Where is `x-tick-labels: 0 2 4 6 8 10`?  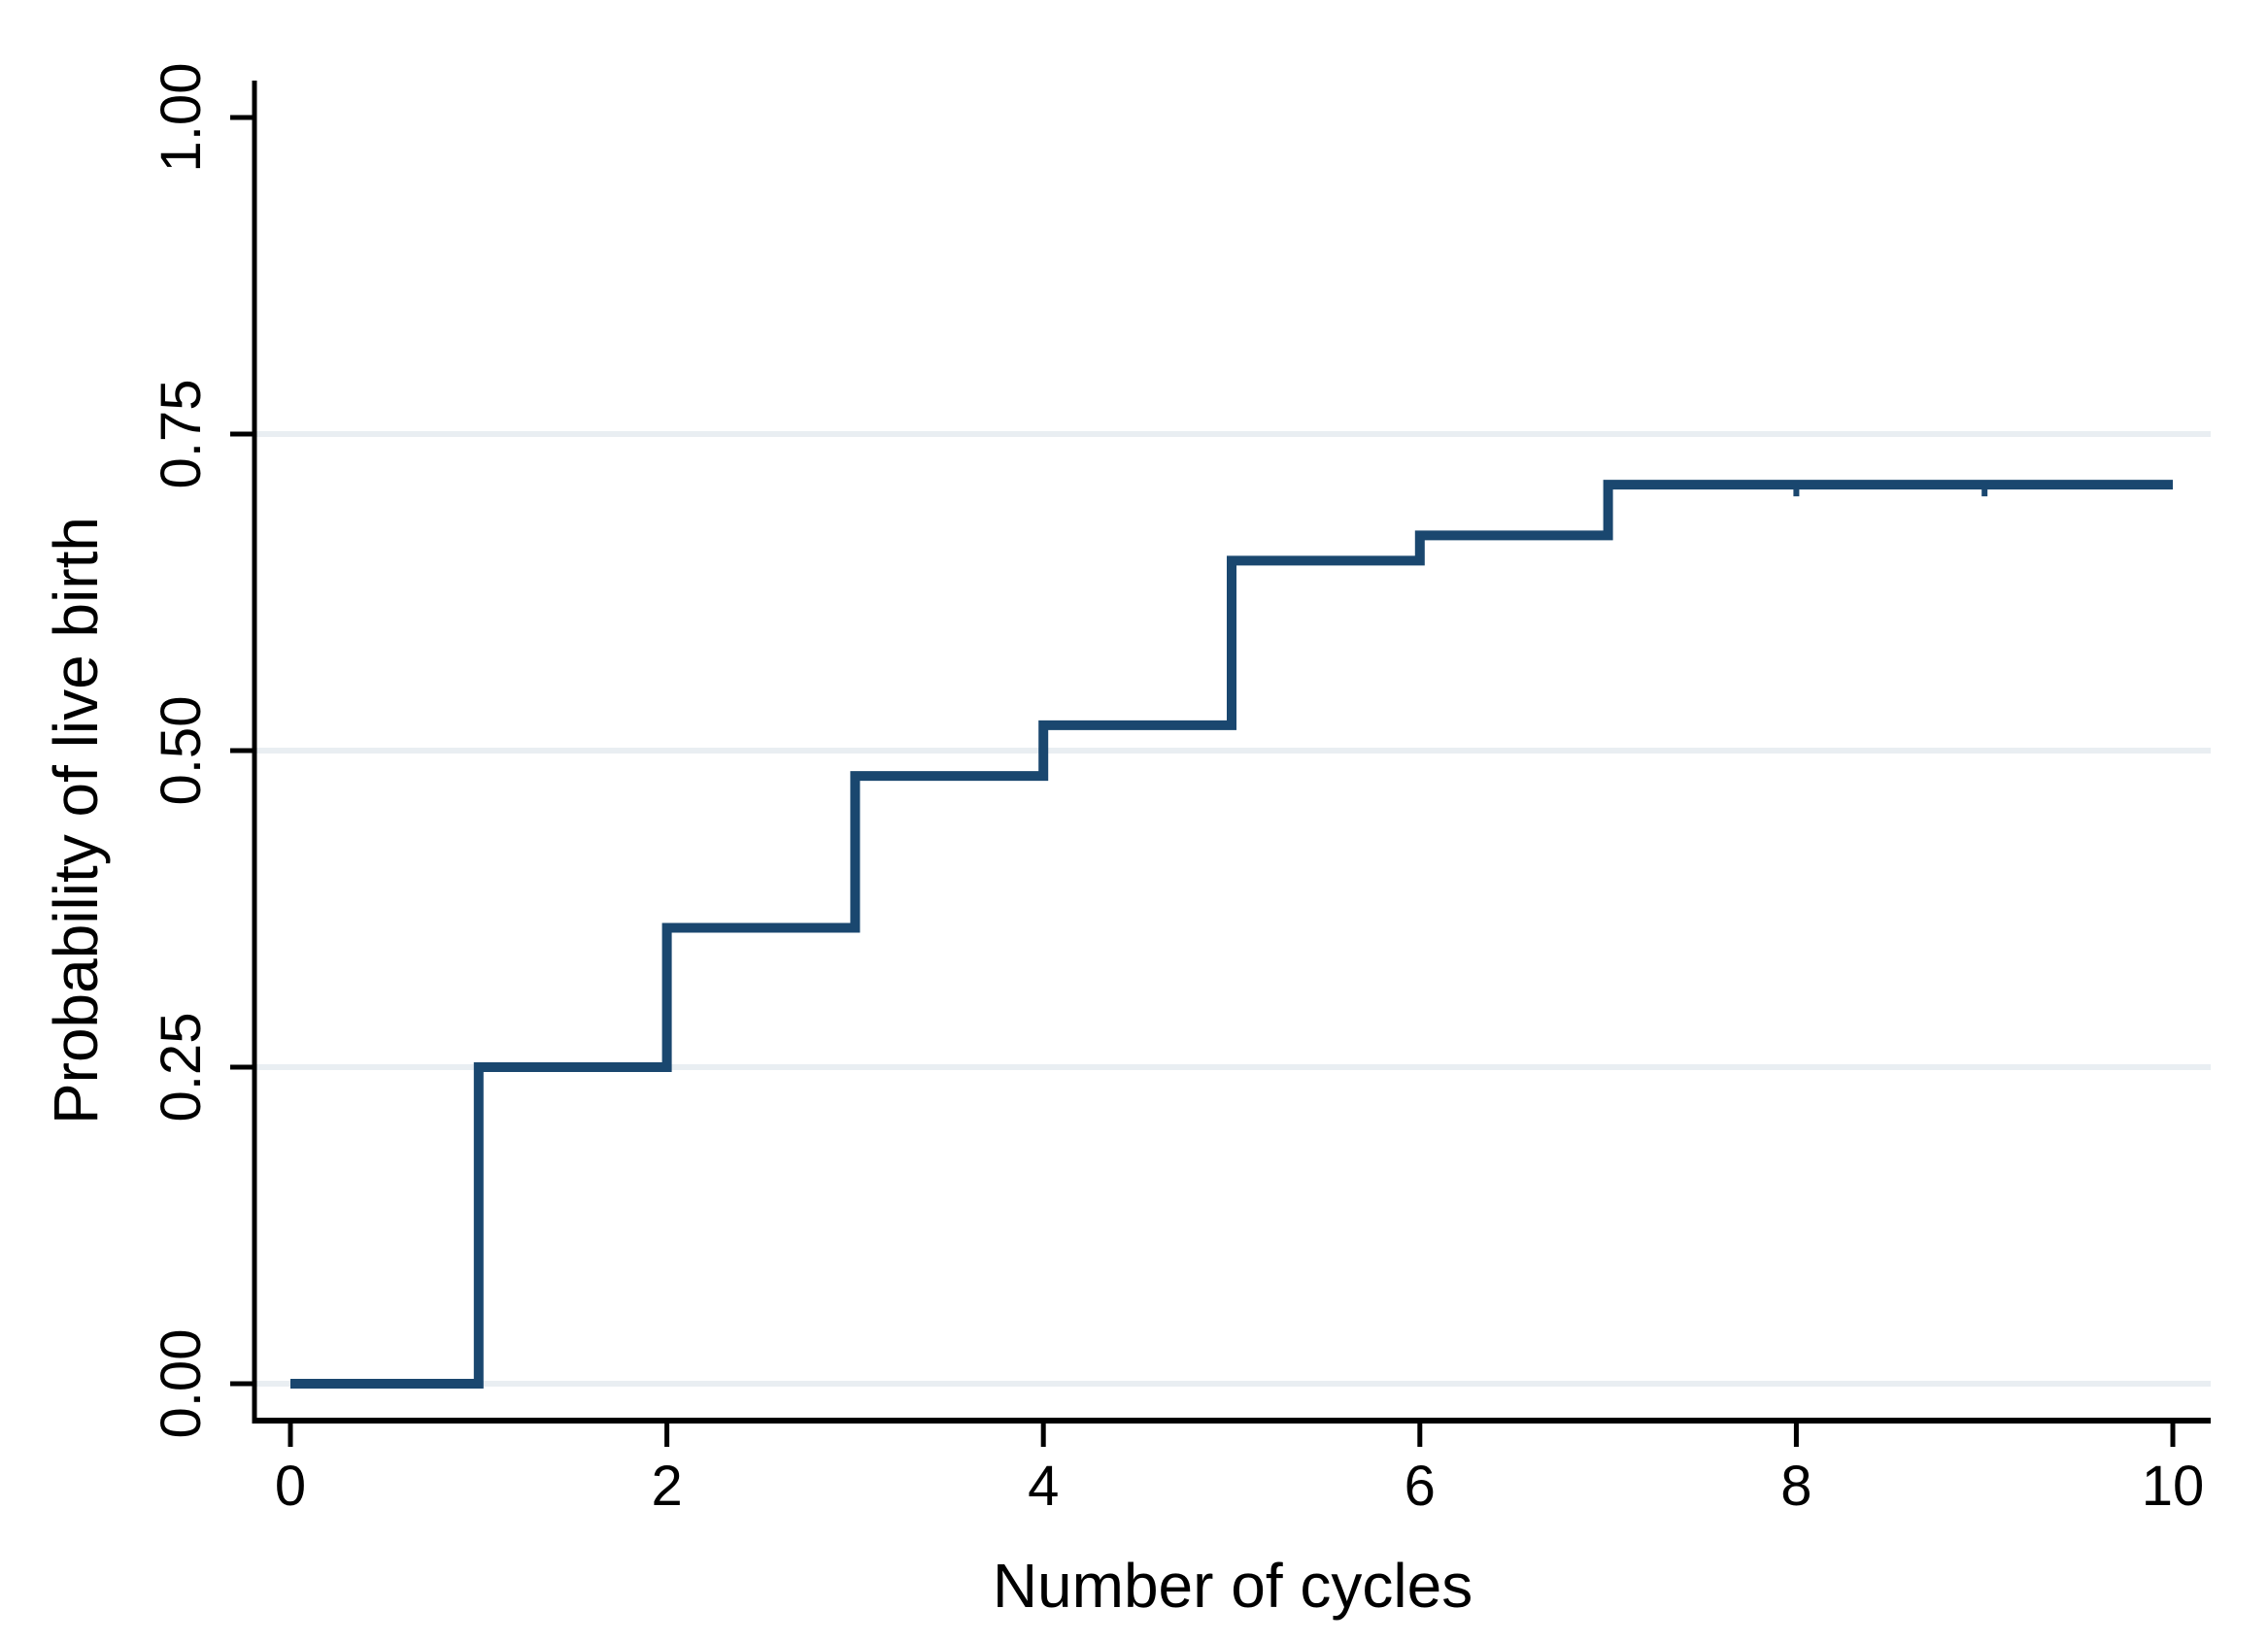 x-tick-labels: 0 2 4 6 8 10 is located at coordinates (1239, 1486).